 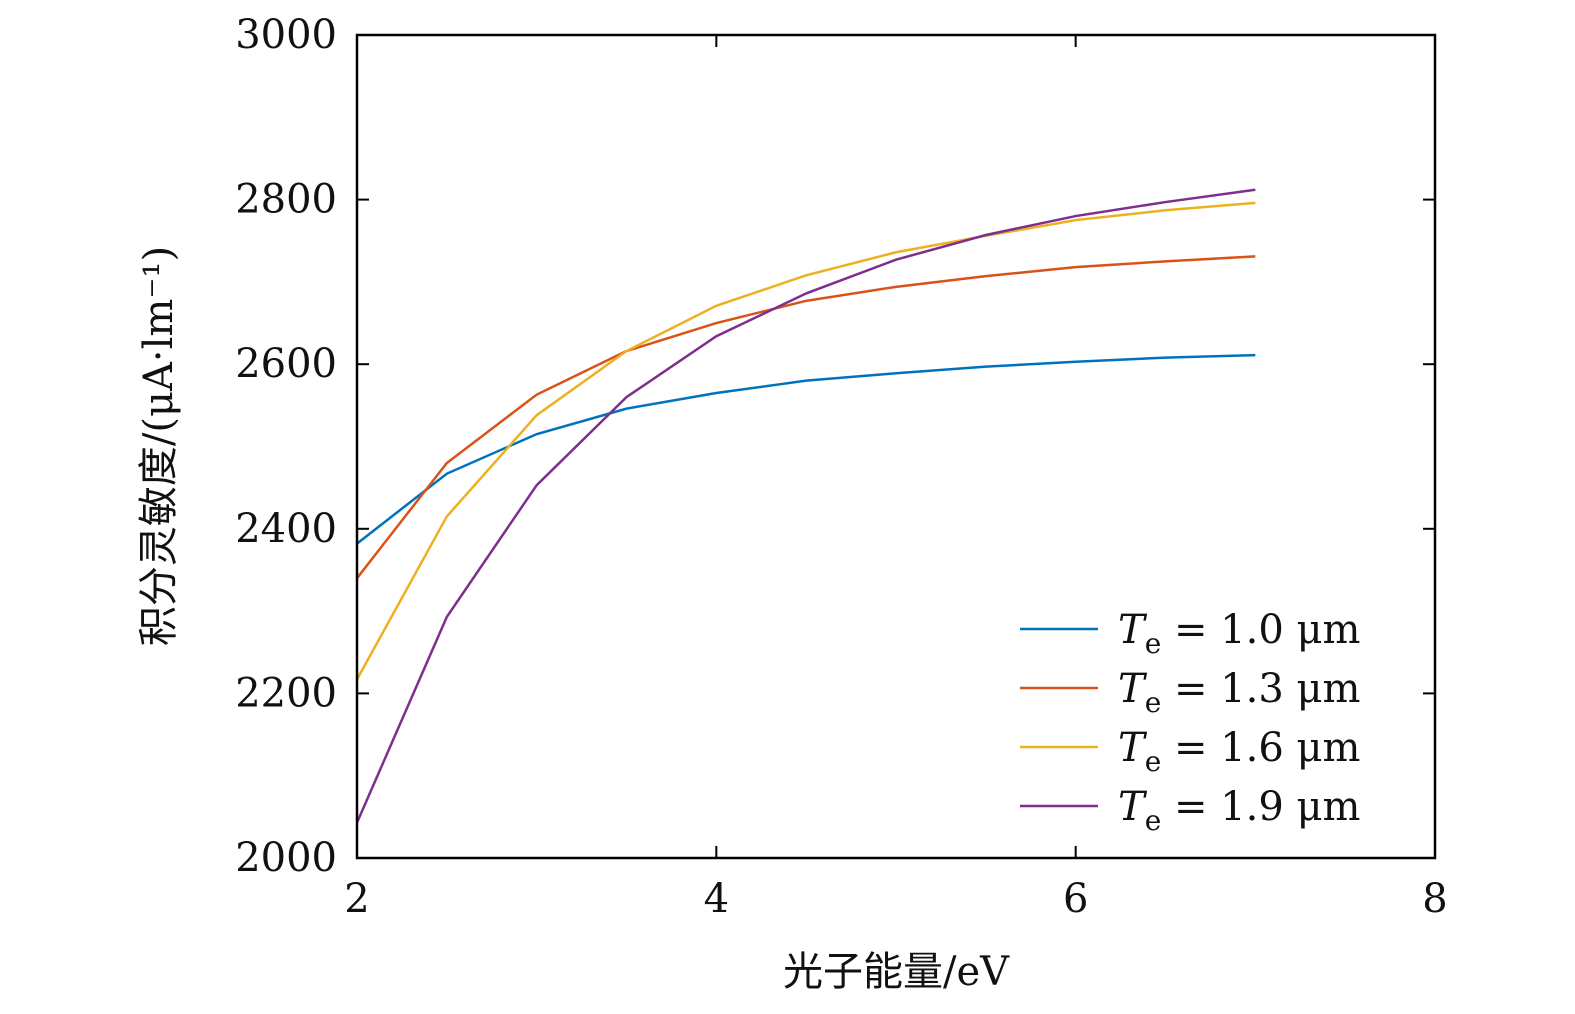 I want to click on legend-label: Te = 1.6 μm, so click(x=1239, y=751).